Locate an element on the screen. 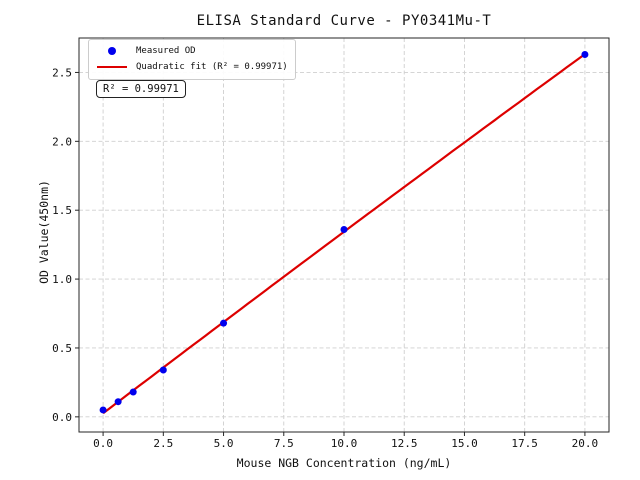  x-tick-label: 10.0 is located at coordinates (344, 443).